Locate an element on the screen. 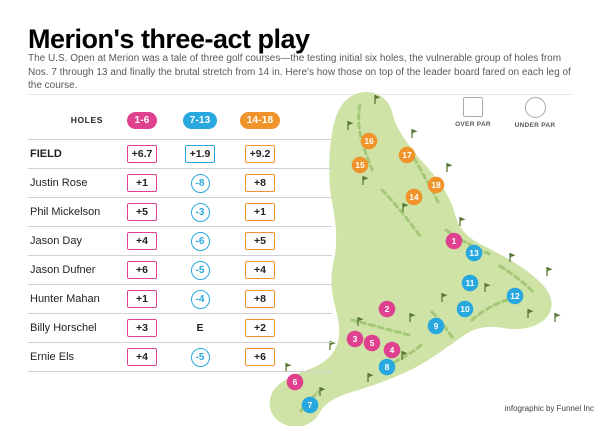  table-row: Billy Horschel +3 E +2 is located at coordinates (180, 327).